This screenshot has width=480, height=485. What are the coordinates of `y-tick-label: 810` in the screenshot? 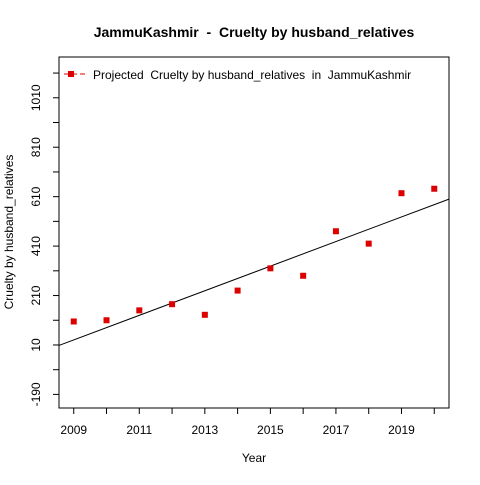 It's located at (36, 147).